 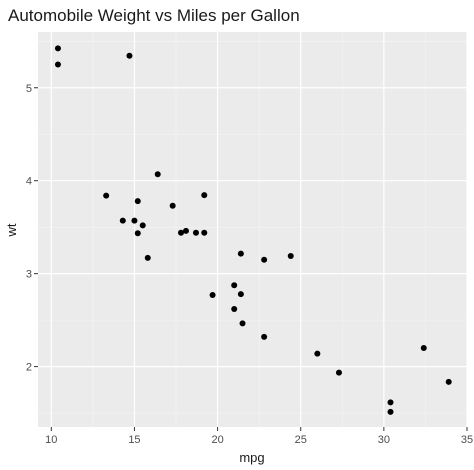 I want to click on x-tick-label: 15, so click(x=134, y=440).